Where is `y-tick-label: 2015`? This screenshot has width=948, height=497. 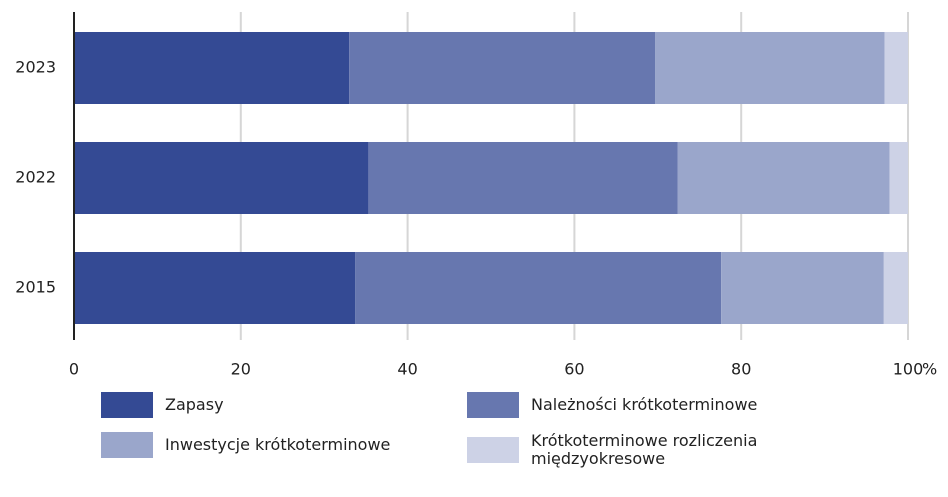 y-tick-label: 2015 is located at coordinates (35, 287).